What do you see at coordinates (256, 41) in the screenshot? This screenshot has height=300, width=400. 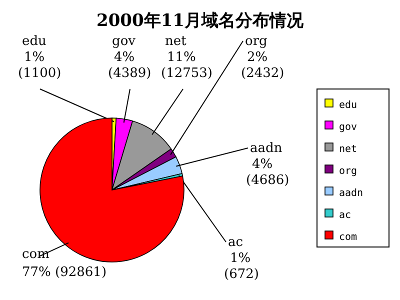 I see `slice-label: org` at bounding box center [256, 41].